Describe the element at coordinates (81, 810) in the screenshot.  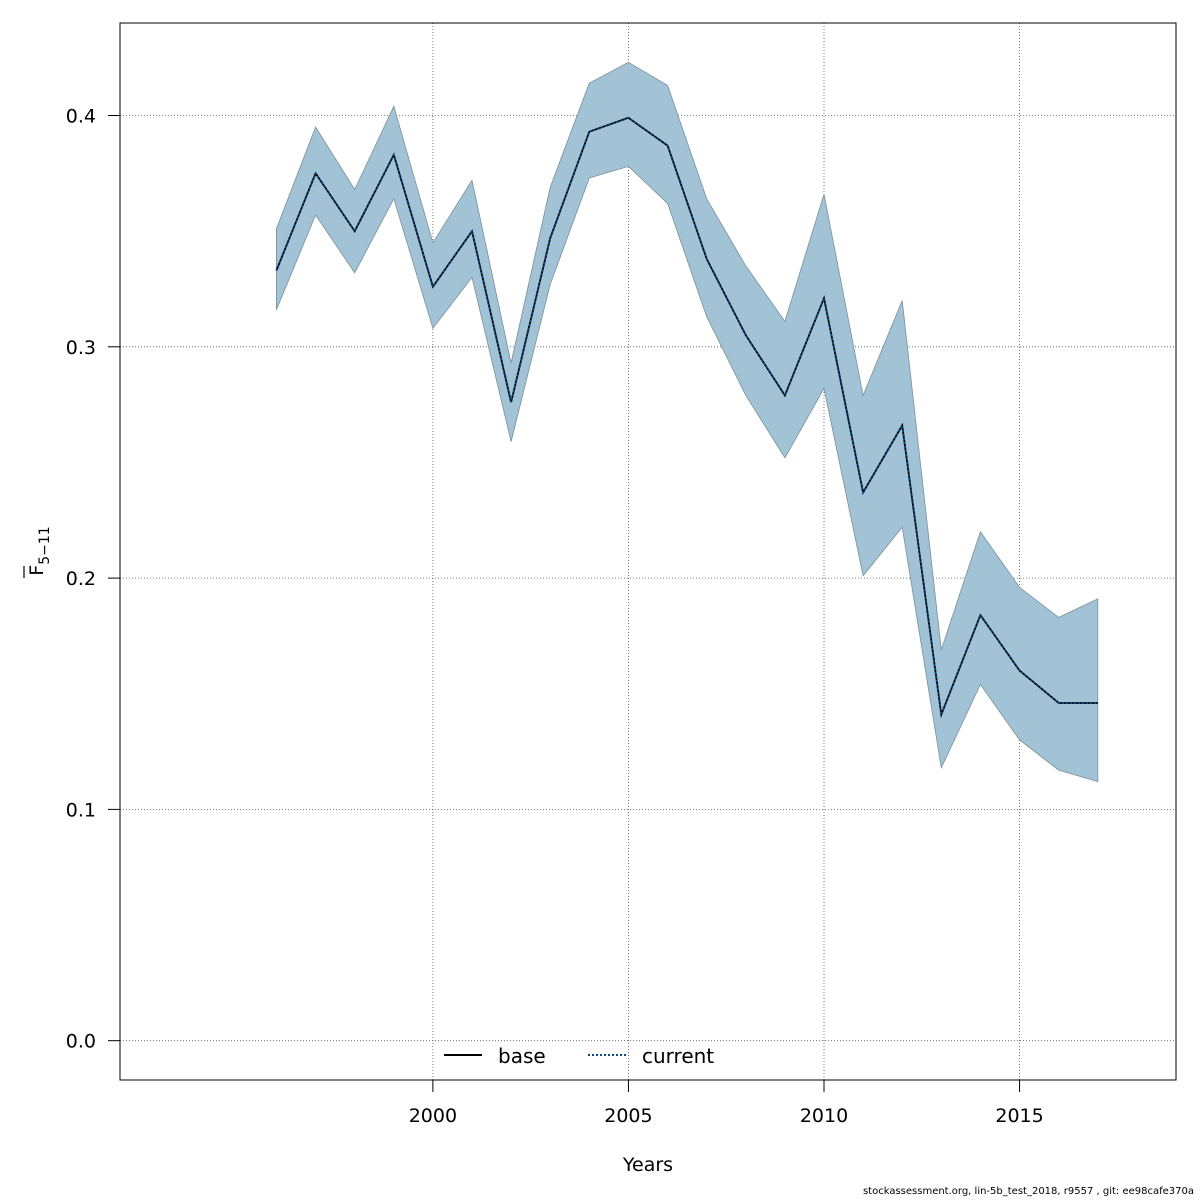
I see `y-tick-label: 0.1` at that location.